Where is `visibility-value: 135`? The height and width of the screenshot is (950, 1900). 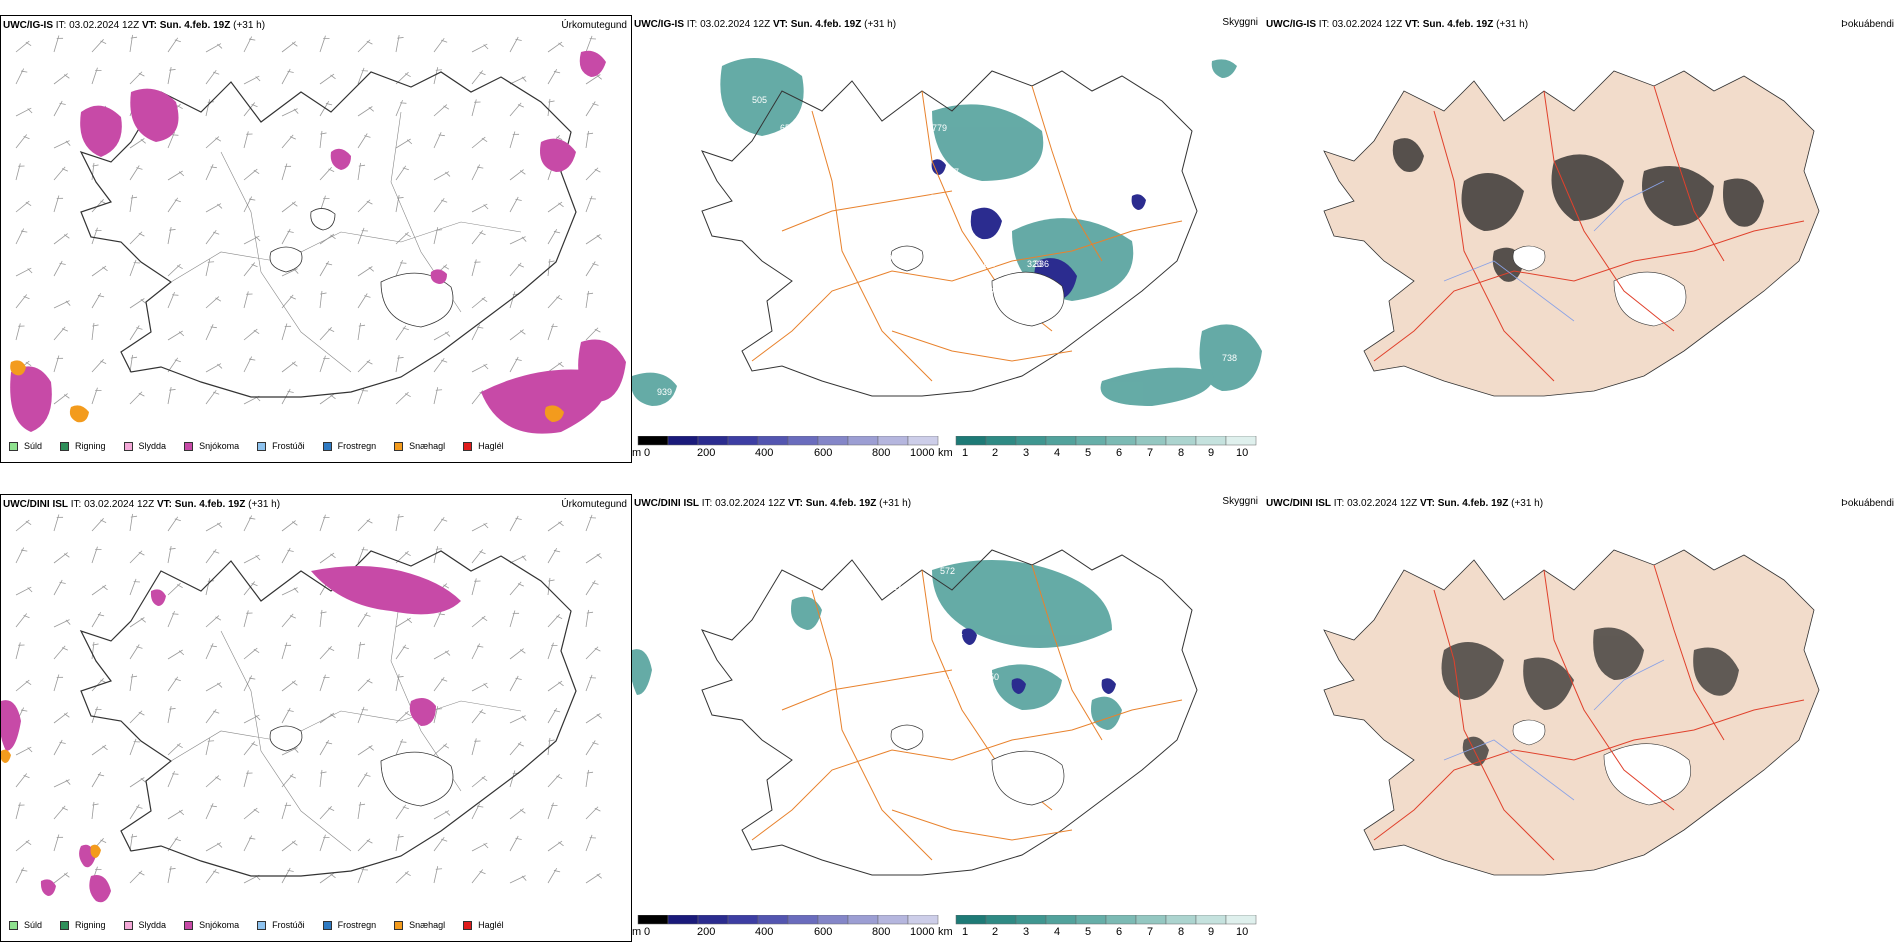 visibility-value: 135 is located at coordinates (904, 188).